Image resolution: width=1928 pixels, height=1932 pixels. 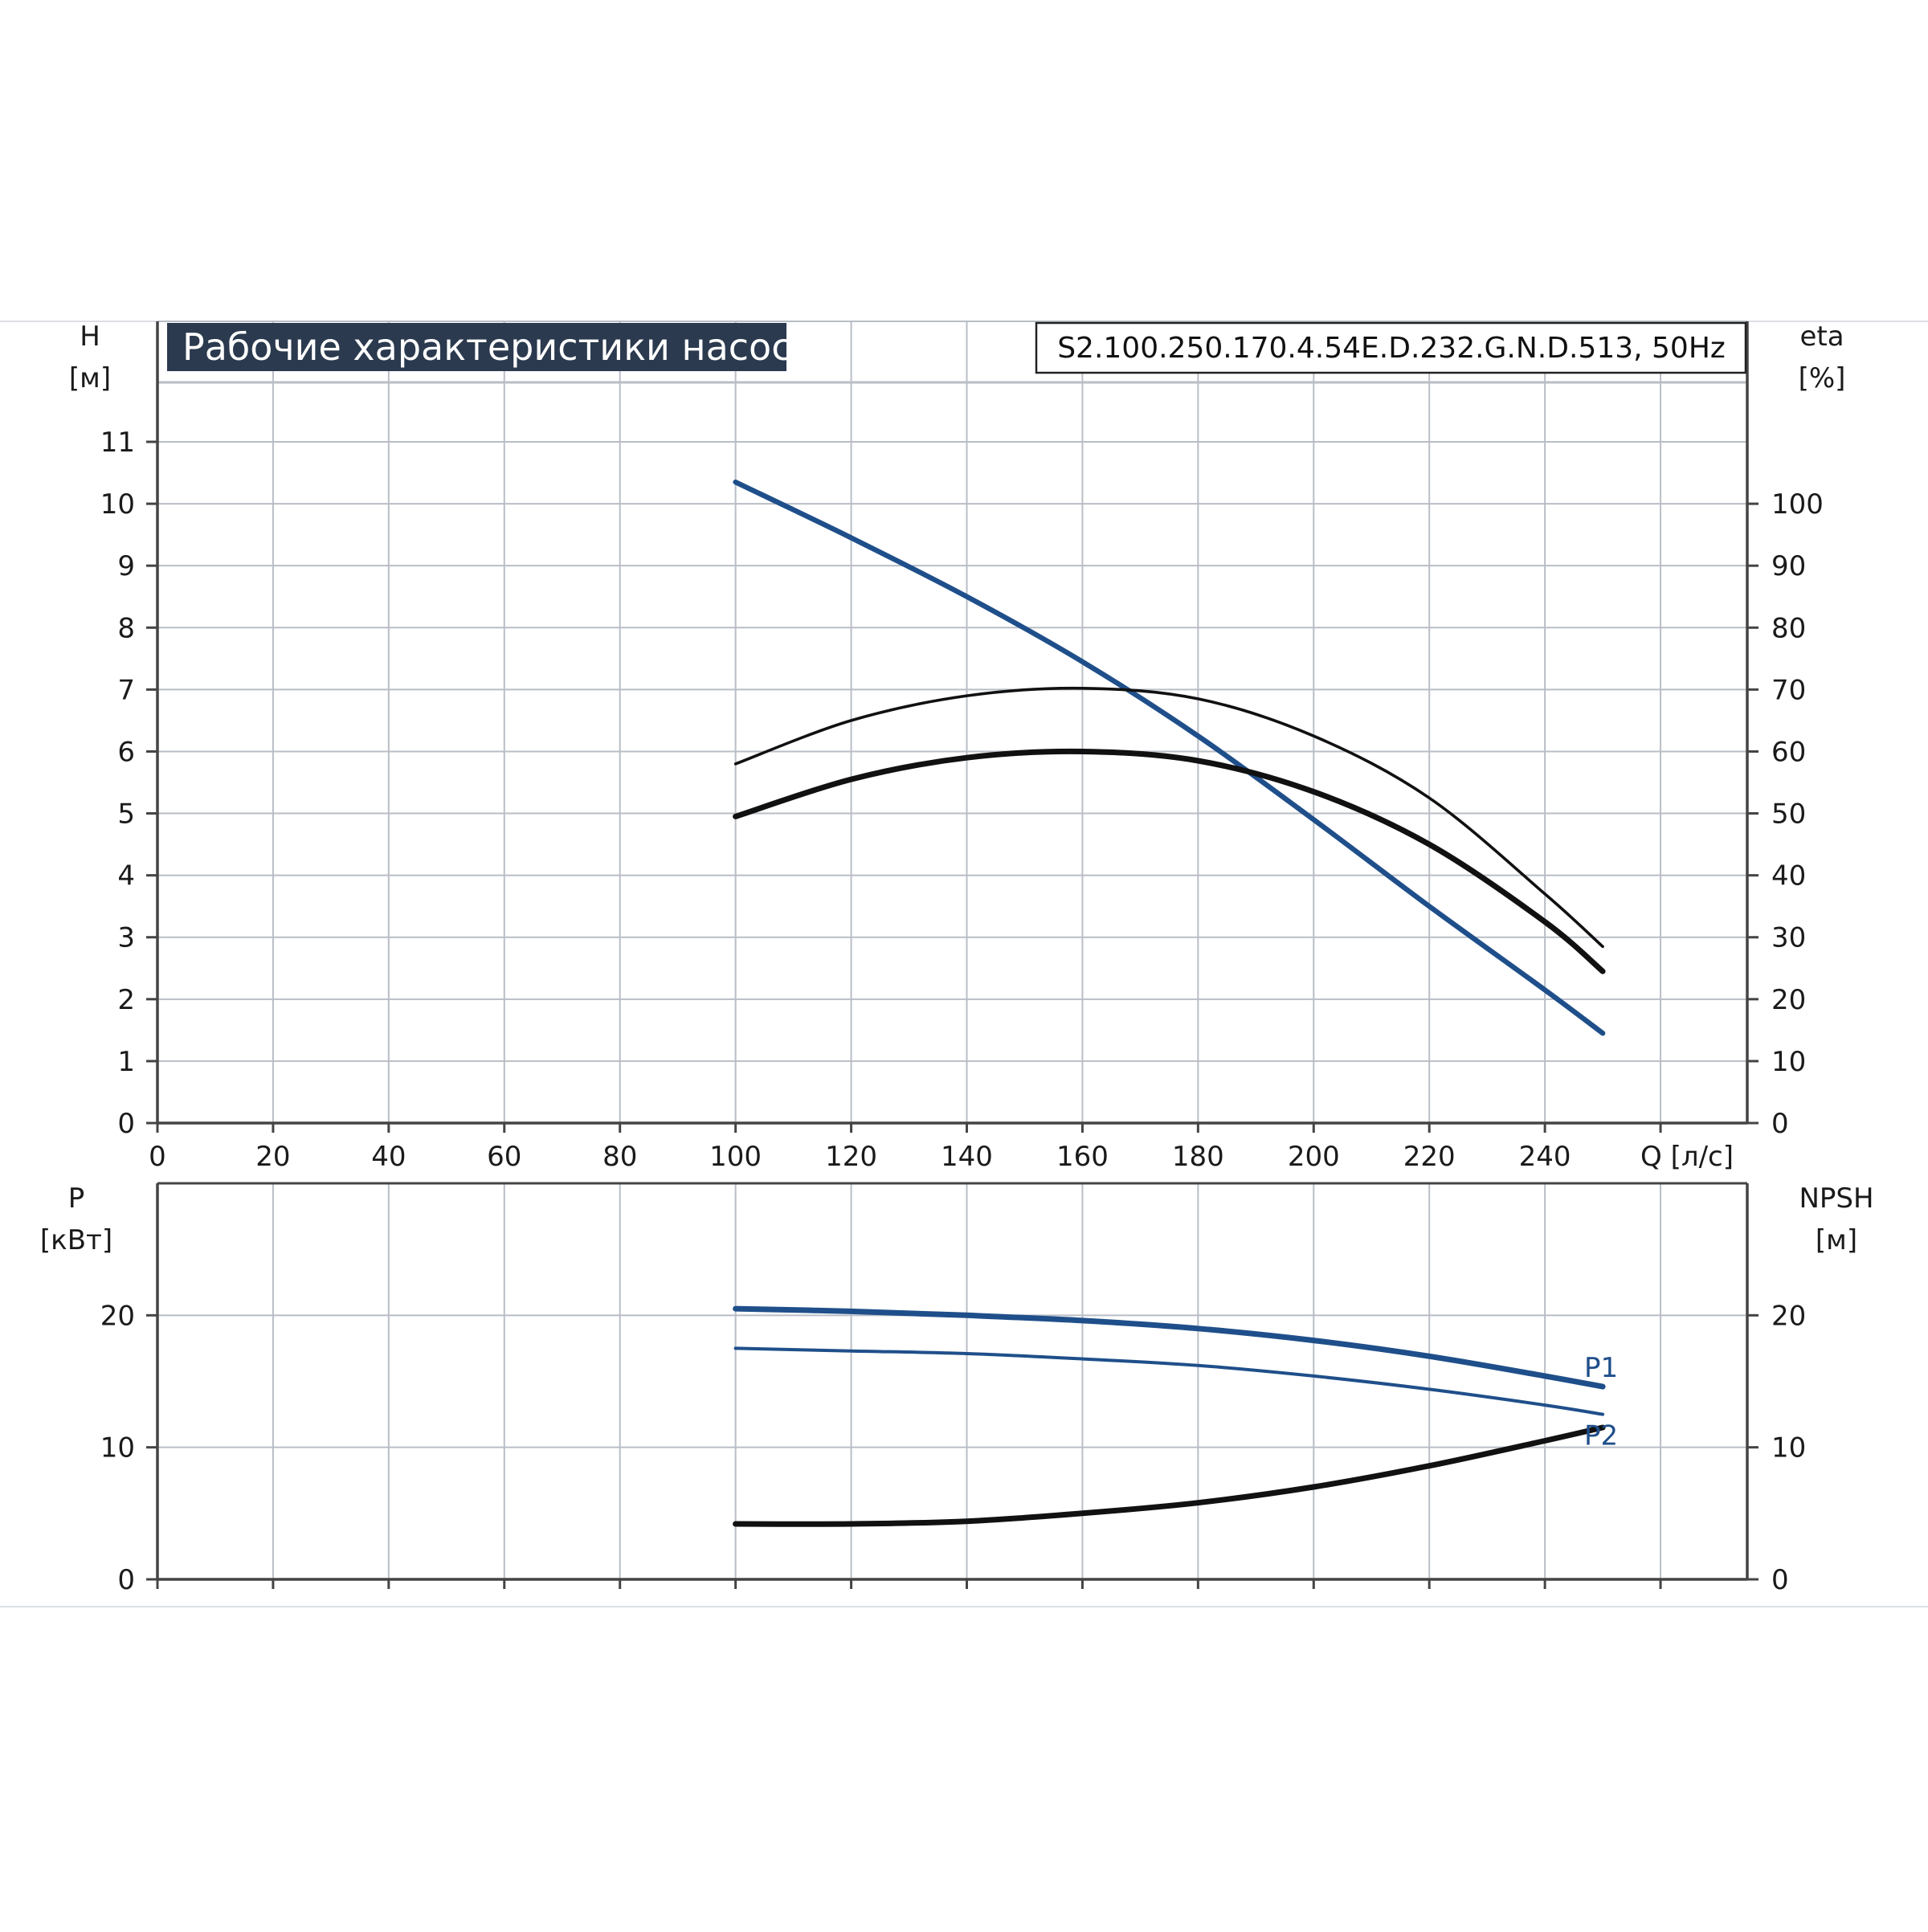 I want to click on panel1-ytick-left-label: 3, so click(x=126, y=938).